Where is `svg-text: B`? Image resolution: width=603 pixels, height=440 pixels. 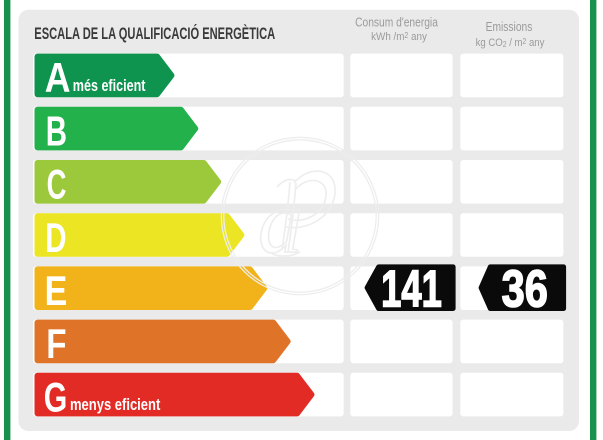 svg-text: B is located at coordinates (56, 130).